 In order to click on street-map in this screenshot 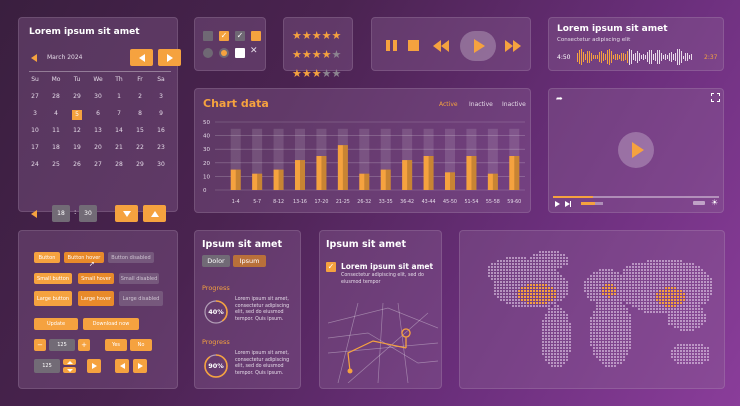, I will do `click(383, 343)`.